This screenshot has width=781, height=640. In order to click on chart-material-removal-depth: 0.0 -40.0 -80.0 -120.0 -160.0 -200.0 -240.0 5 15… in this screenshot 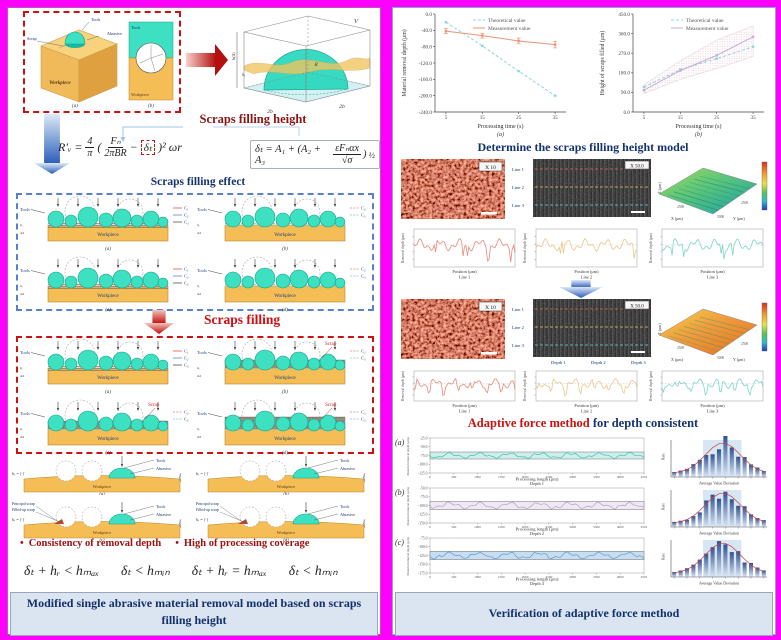, I will do `click(485, 74)`.